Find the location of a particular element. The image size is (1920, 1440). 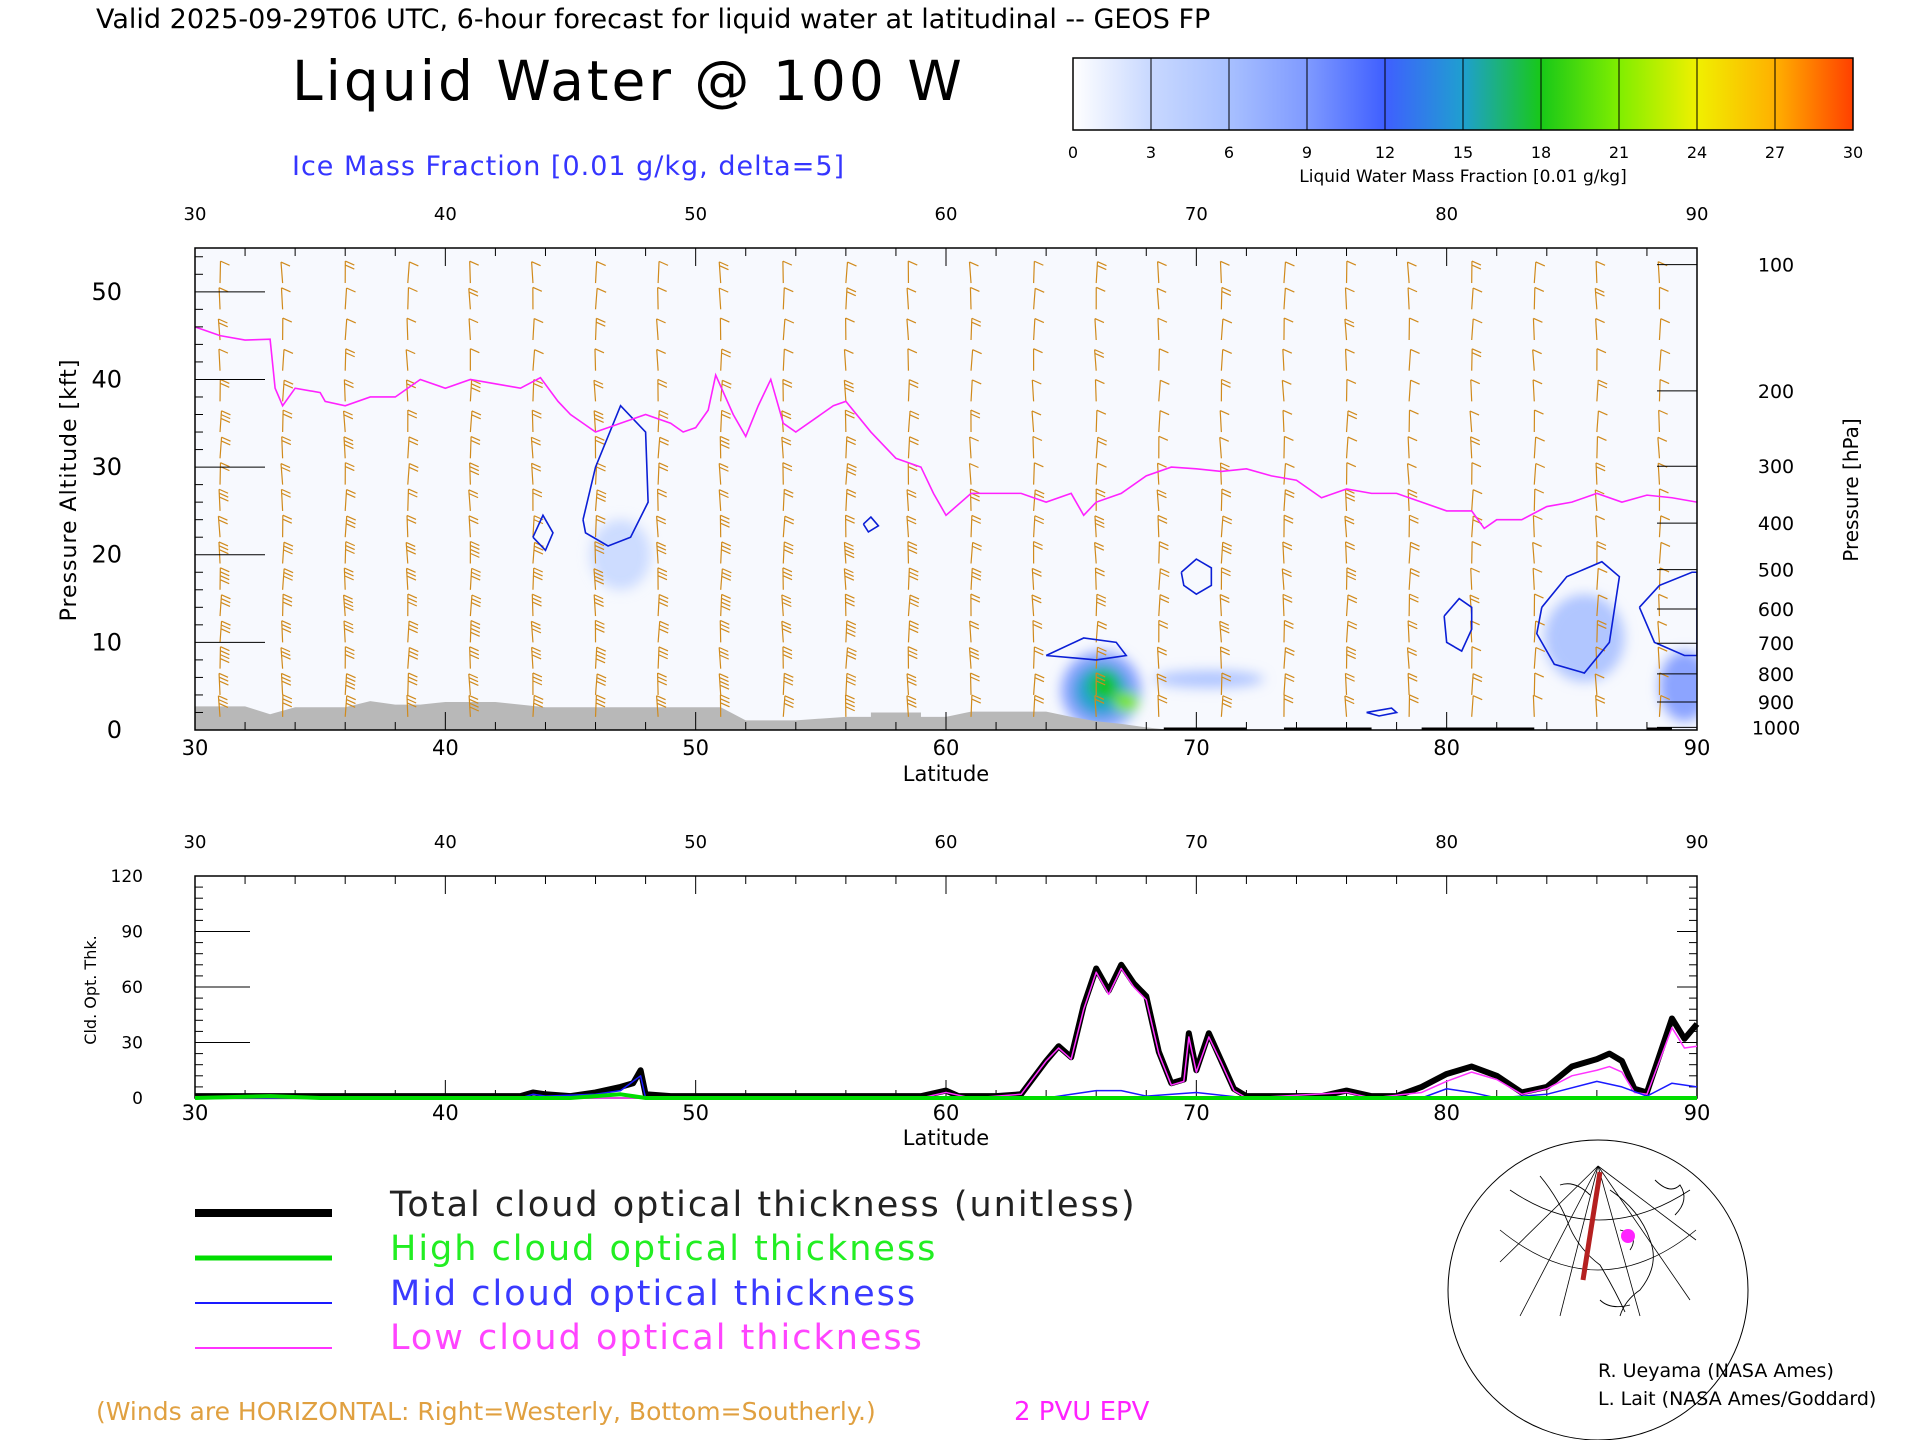

pressure-tick-labels: 100 200 300 400 500 600 700 800 900 1000 is located at coordinates (1776, 497).